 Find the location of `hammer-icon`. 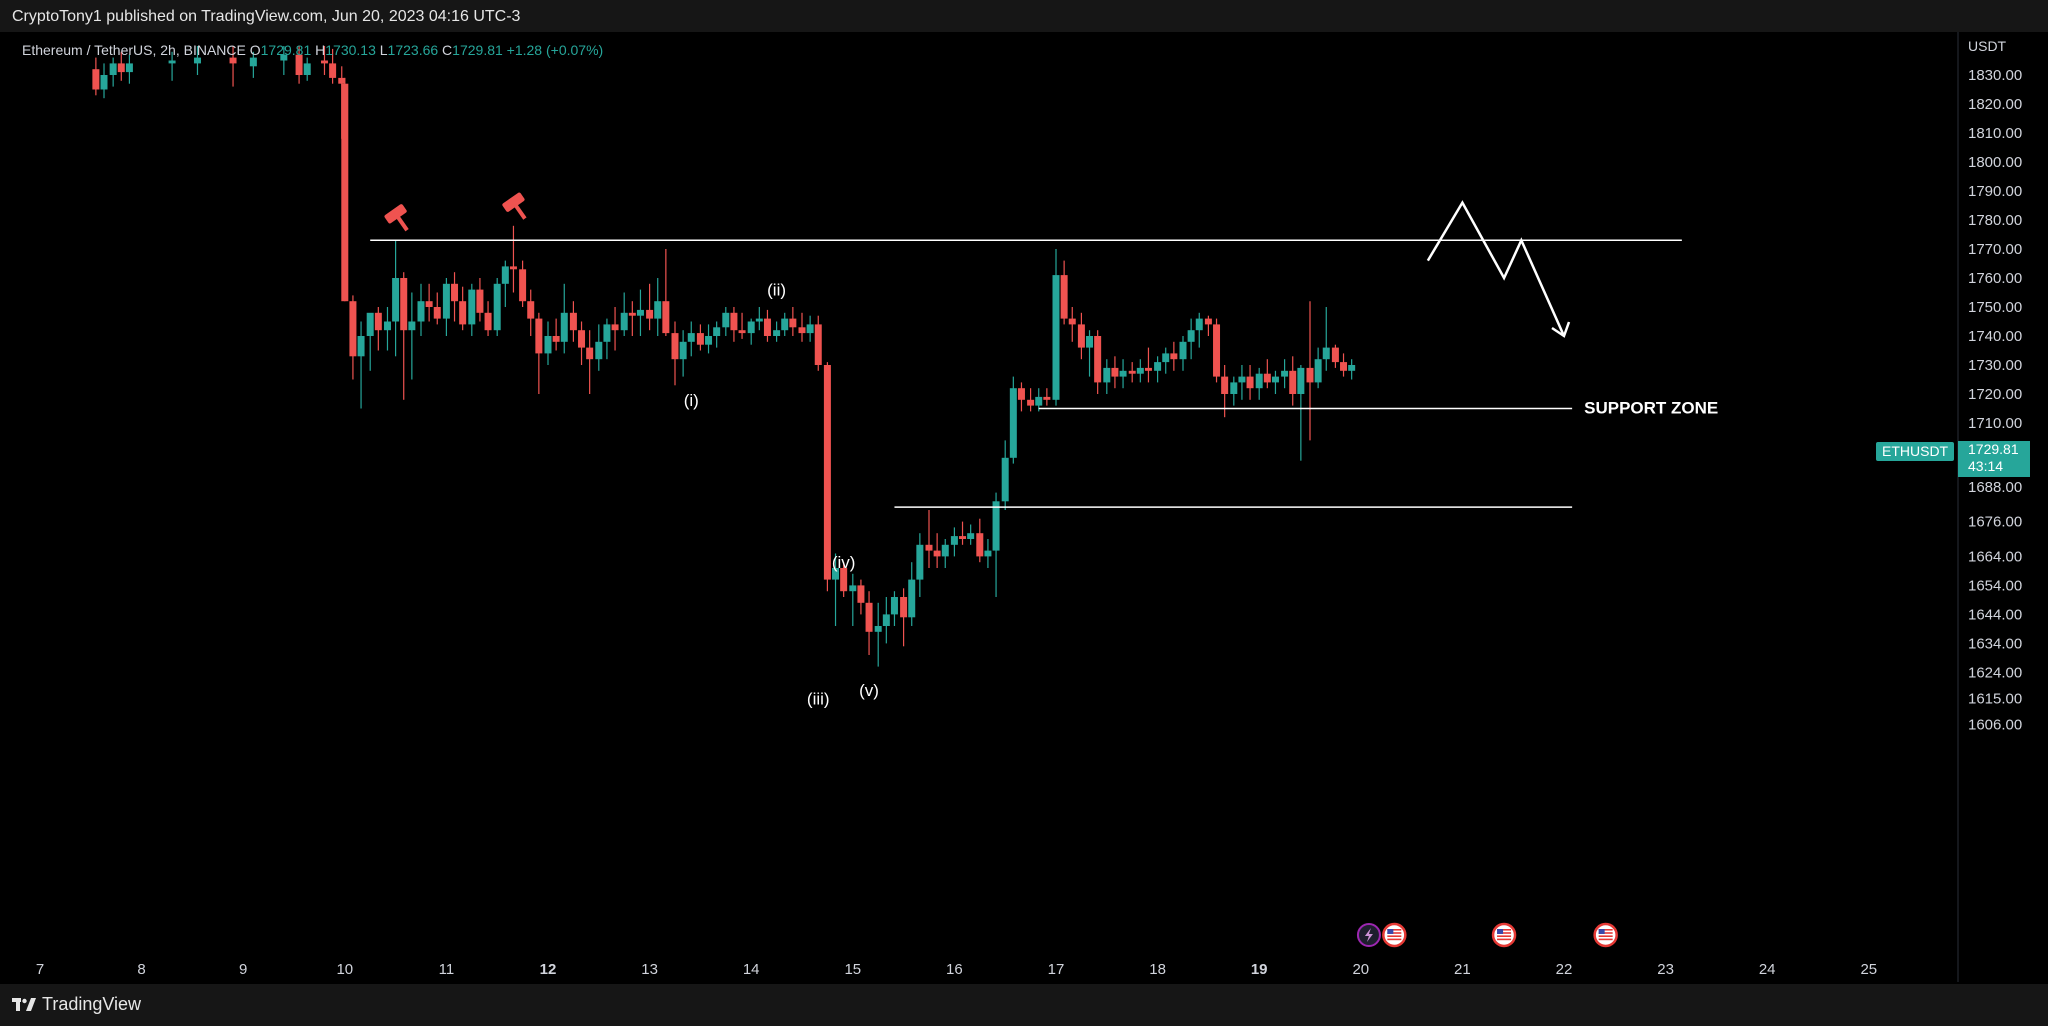

hammer-icon is located at coordinates (396, 218).